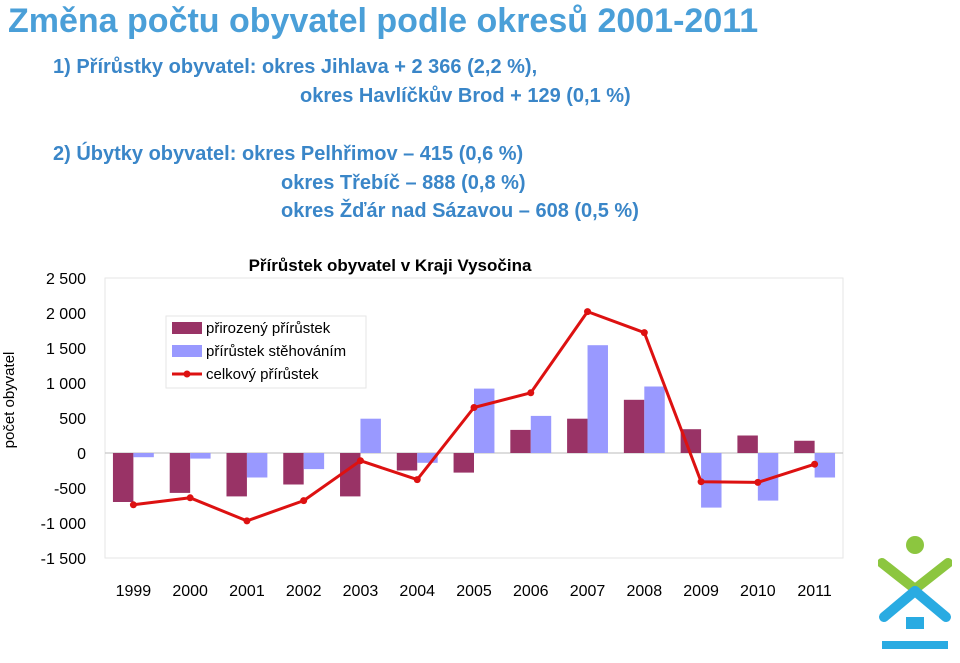  What do you see at coordinates (915, 645) in the screenshot?
I see `logo-ground` at bounding box center [915, 645].